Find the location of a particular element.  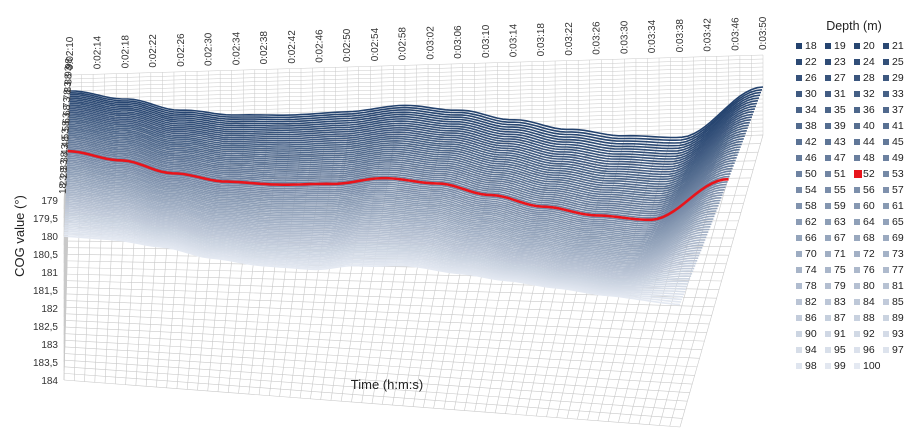

legend-label: 20 is located at coordinates (869, 46).